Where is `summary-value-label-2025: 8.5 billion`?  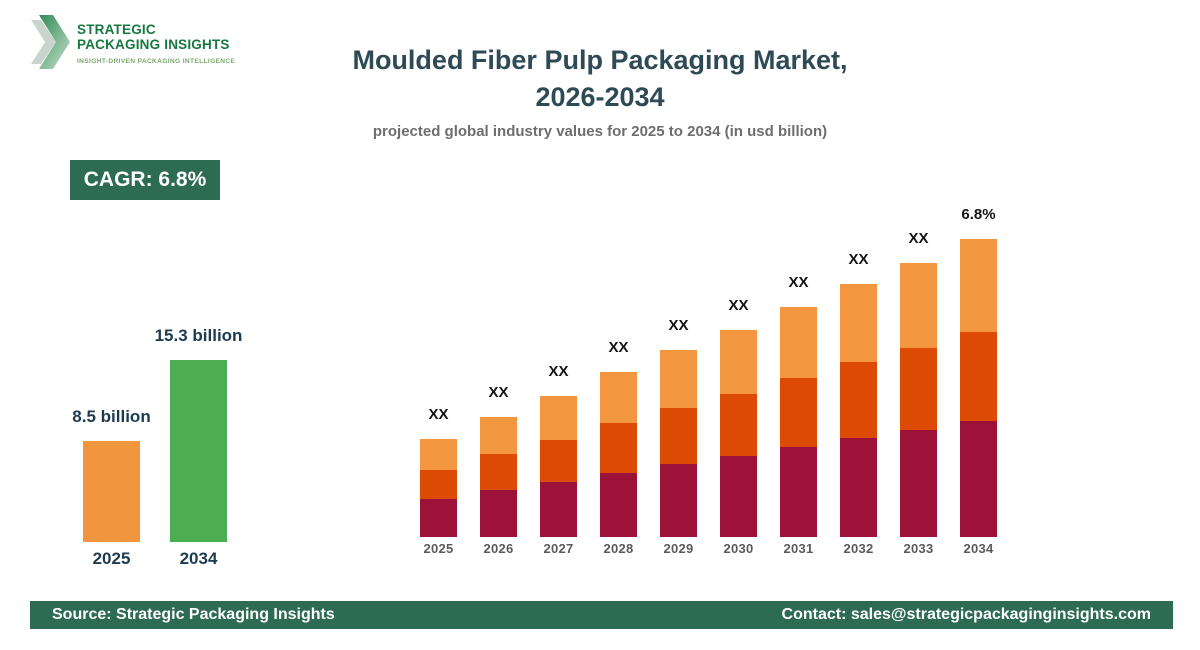 summary-value-label-2025: 8.5 billion is located at coordinates (111, 416).